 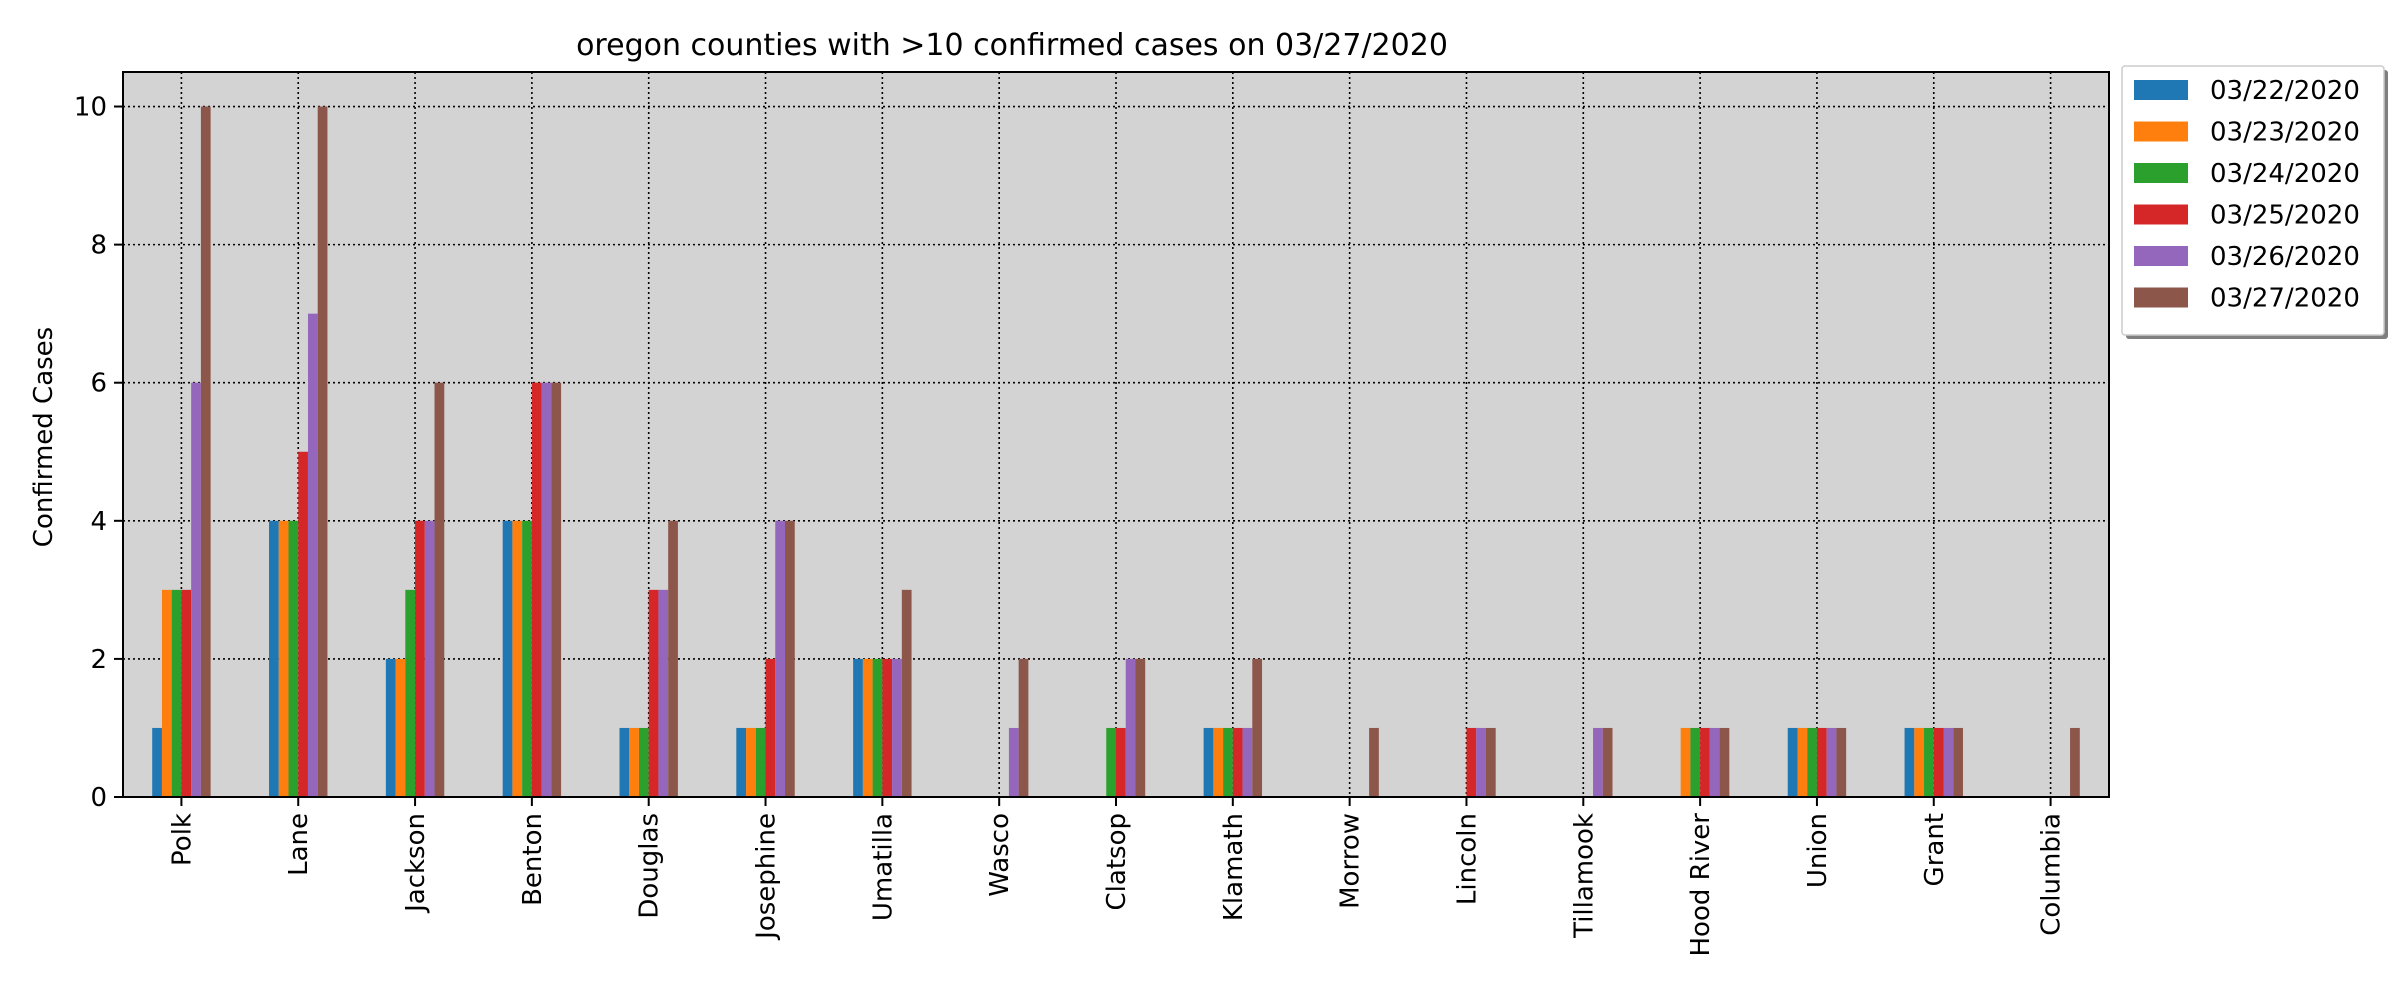 I want to click on x-tick-label: Josephine, so click(x=767, y=877).